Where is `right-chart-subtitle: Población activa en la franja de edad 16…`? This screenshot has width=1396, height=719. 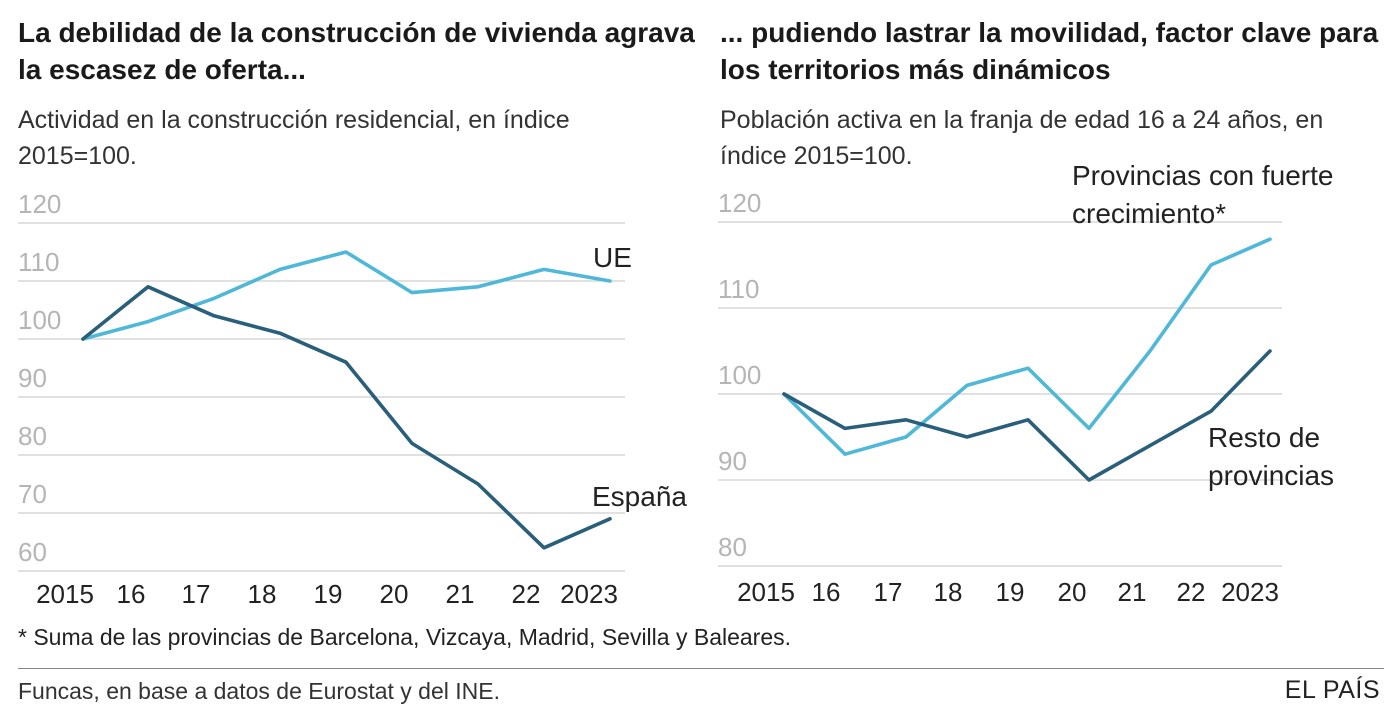 right-chart-subtitle: Población activa en la franja de edad 16… is located at coordinates (1022, 138).